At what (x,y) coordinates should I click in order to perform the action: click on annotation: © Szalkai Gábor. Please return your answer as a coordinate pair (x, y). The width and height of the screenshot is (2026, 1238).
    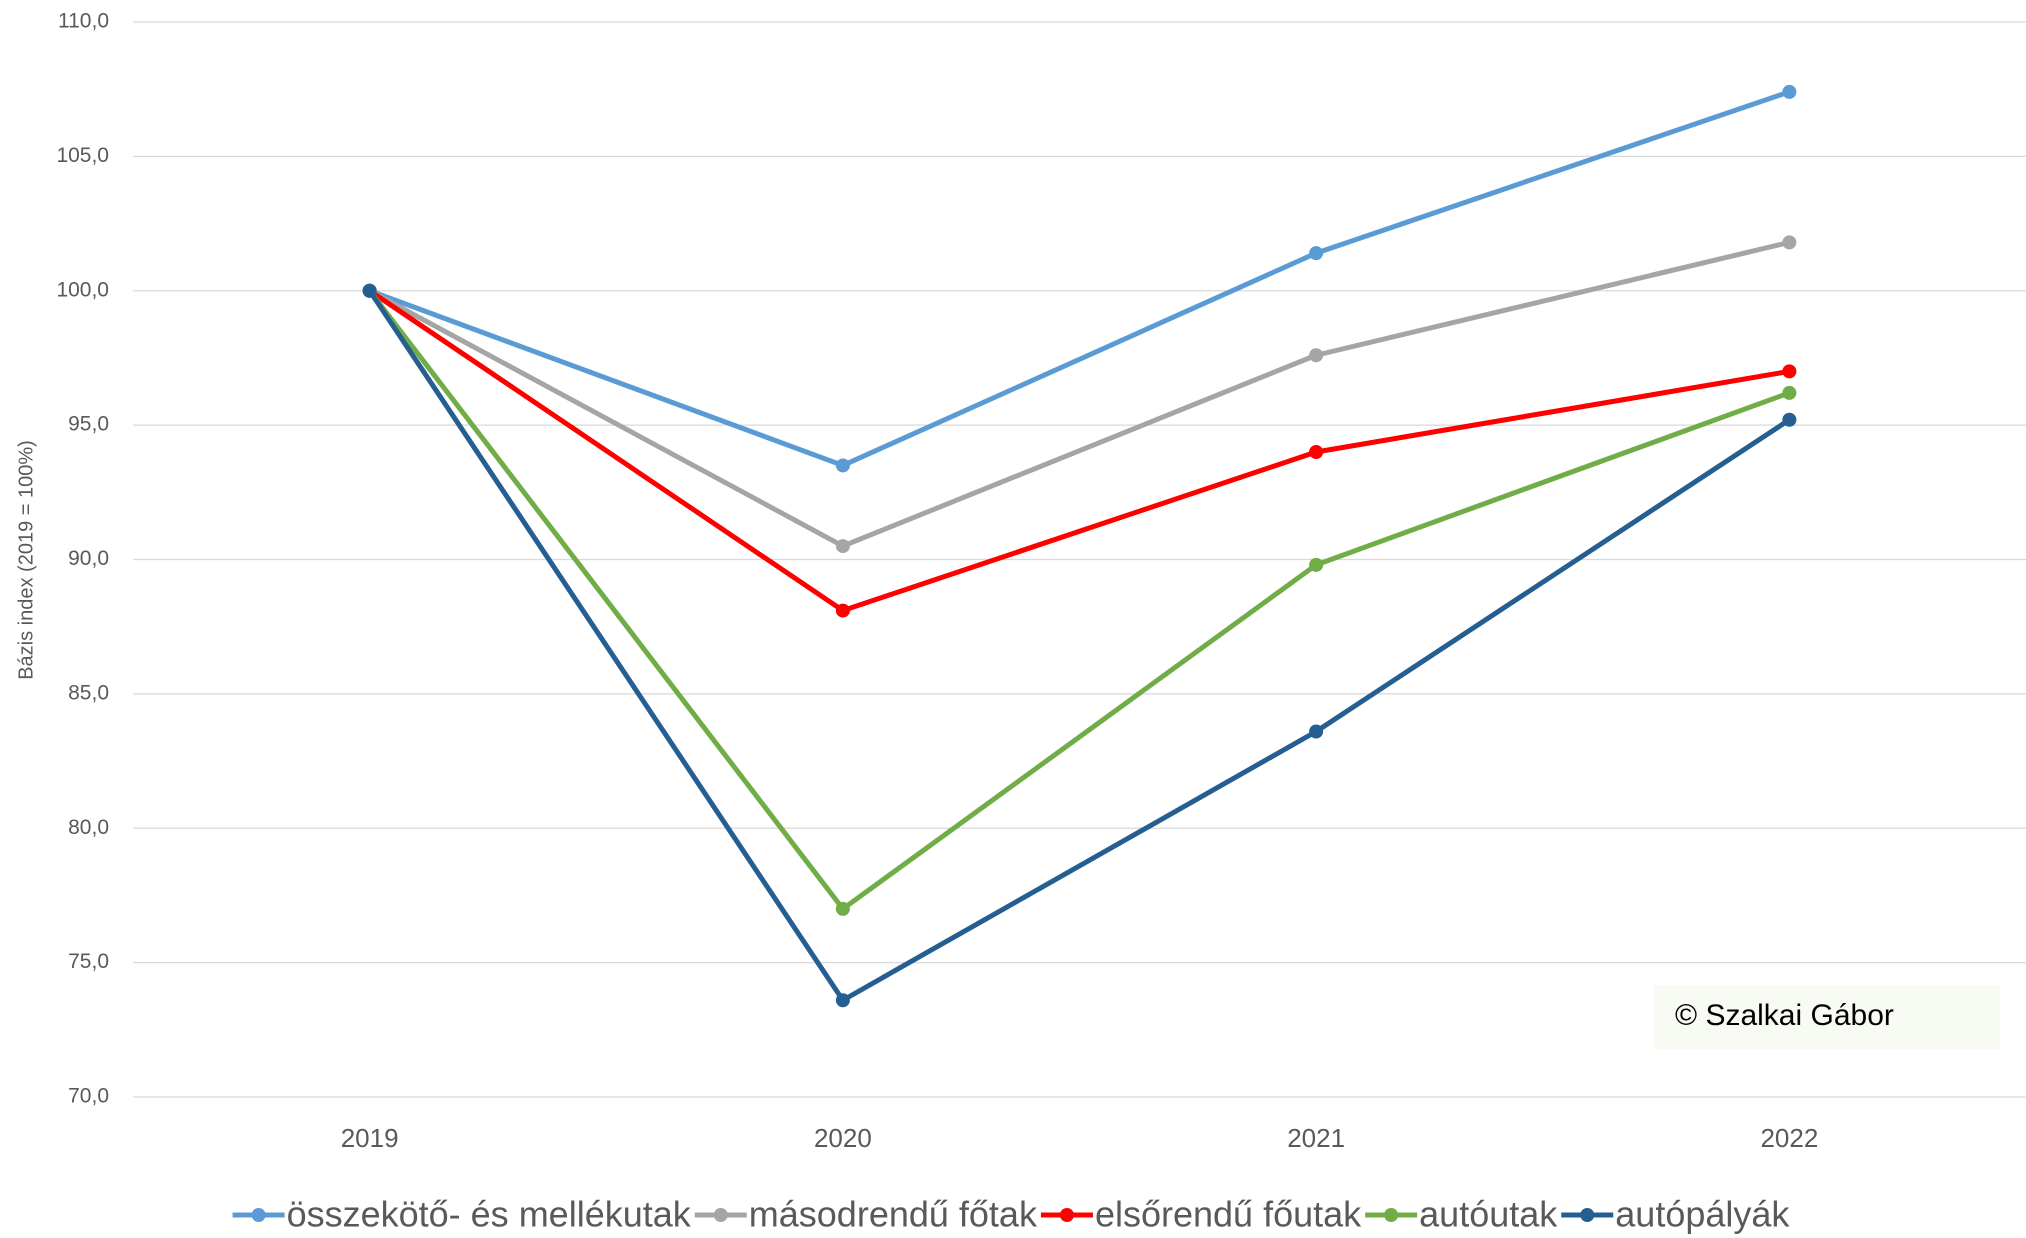
    Looking at the image, I should click on (1784, 1015).